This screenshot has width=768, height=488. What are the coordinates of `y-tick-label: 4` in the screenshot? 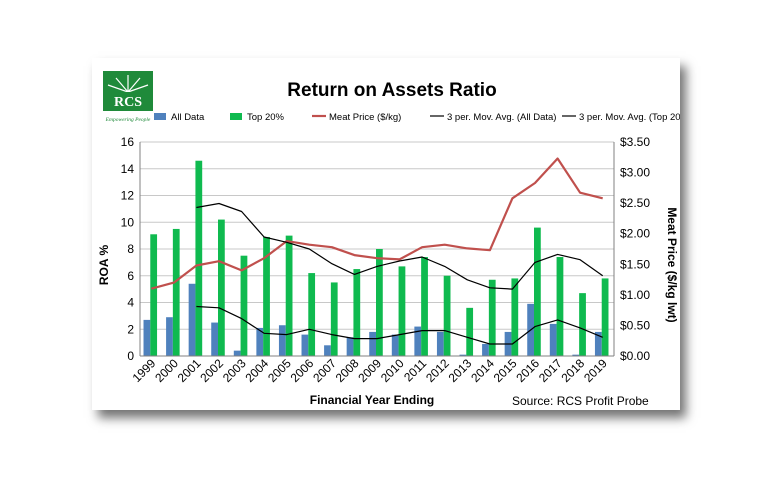 It's located at (130, 303).